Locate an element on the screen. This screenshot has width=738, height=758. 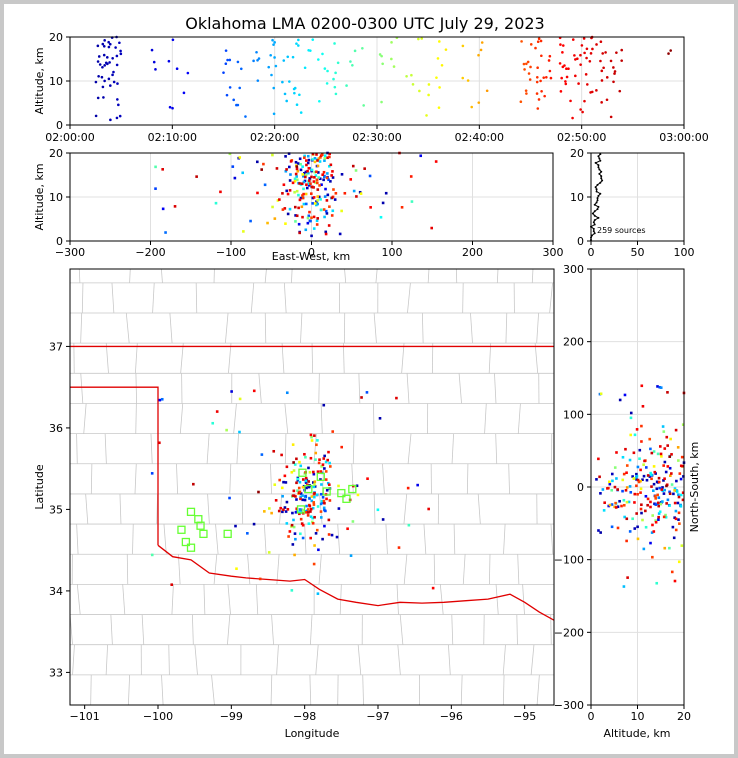
lon-tick-label: −99 is located at coordinates (231, 716).